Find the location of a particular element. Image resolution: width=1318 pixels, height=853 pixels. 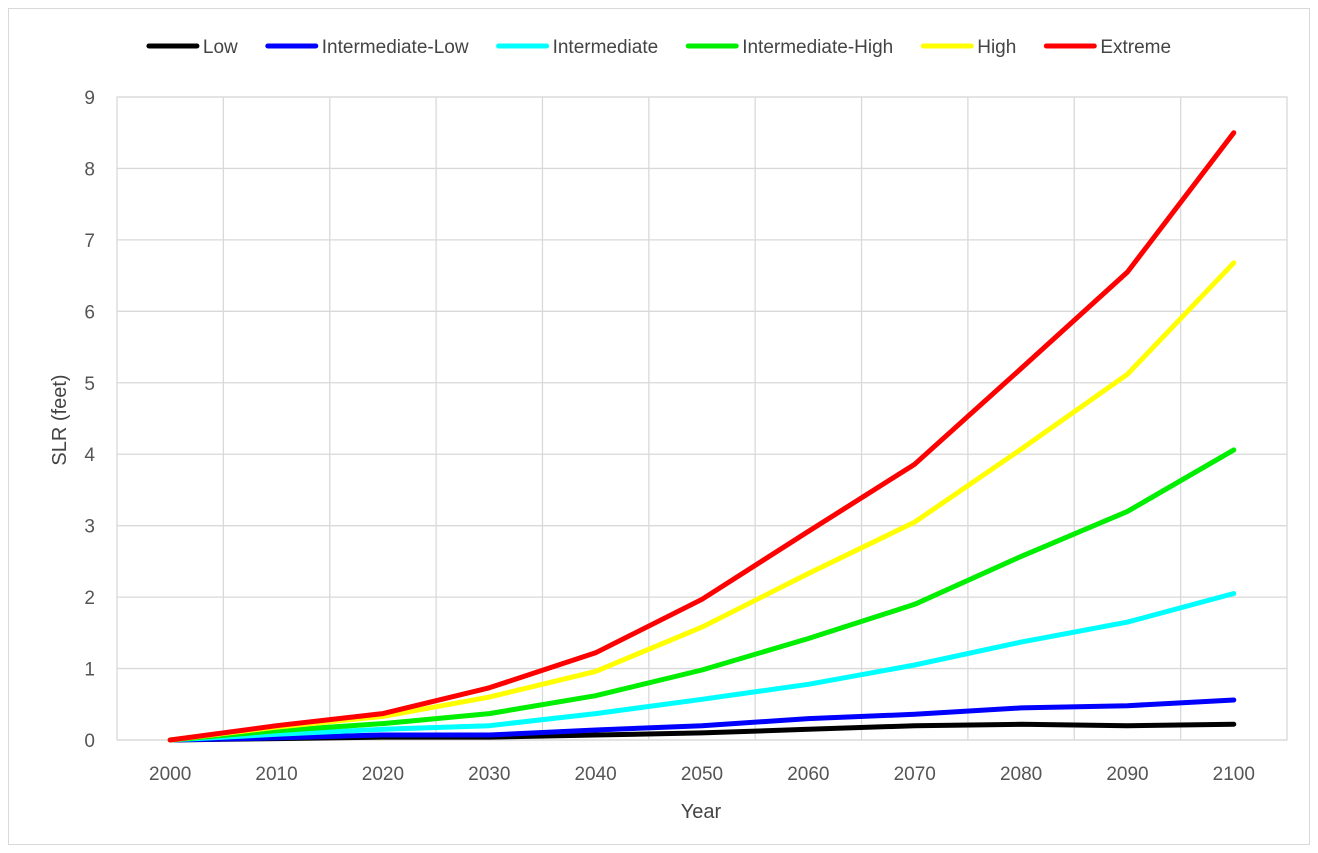

legend-label: Intermediate-Low is located at coordinates (395, 47).